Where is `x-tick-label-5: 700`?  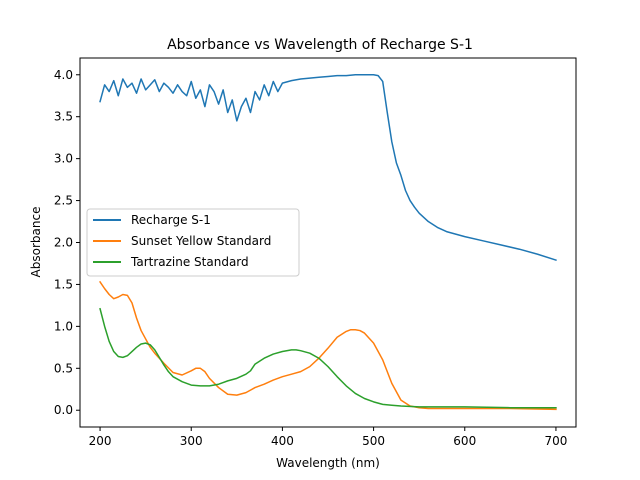
x-tick-label-5: 700 is located at coordinates (555, 441).